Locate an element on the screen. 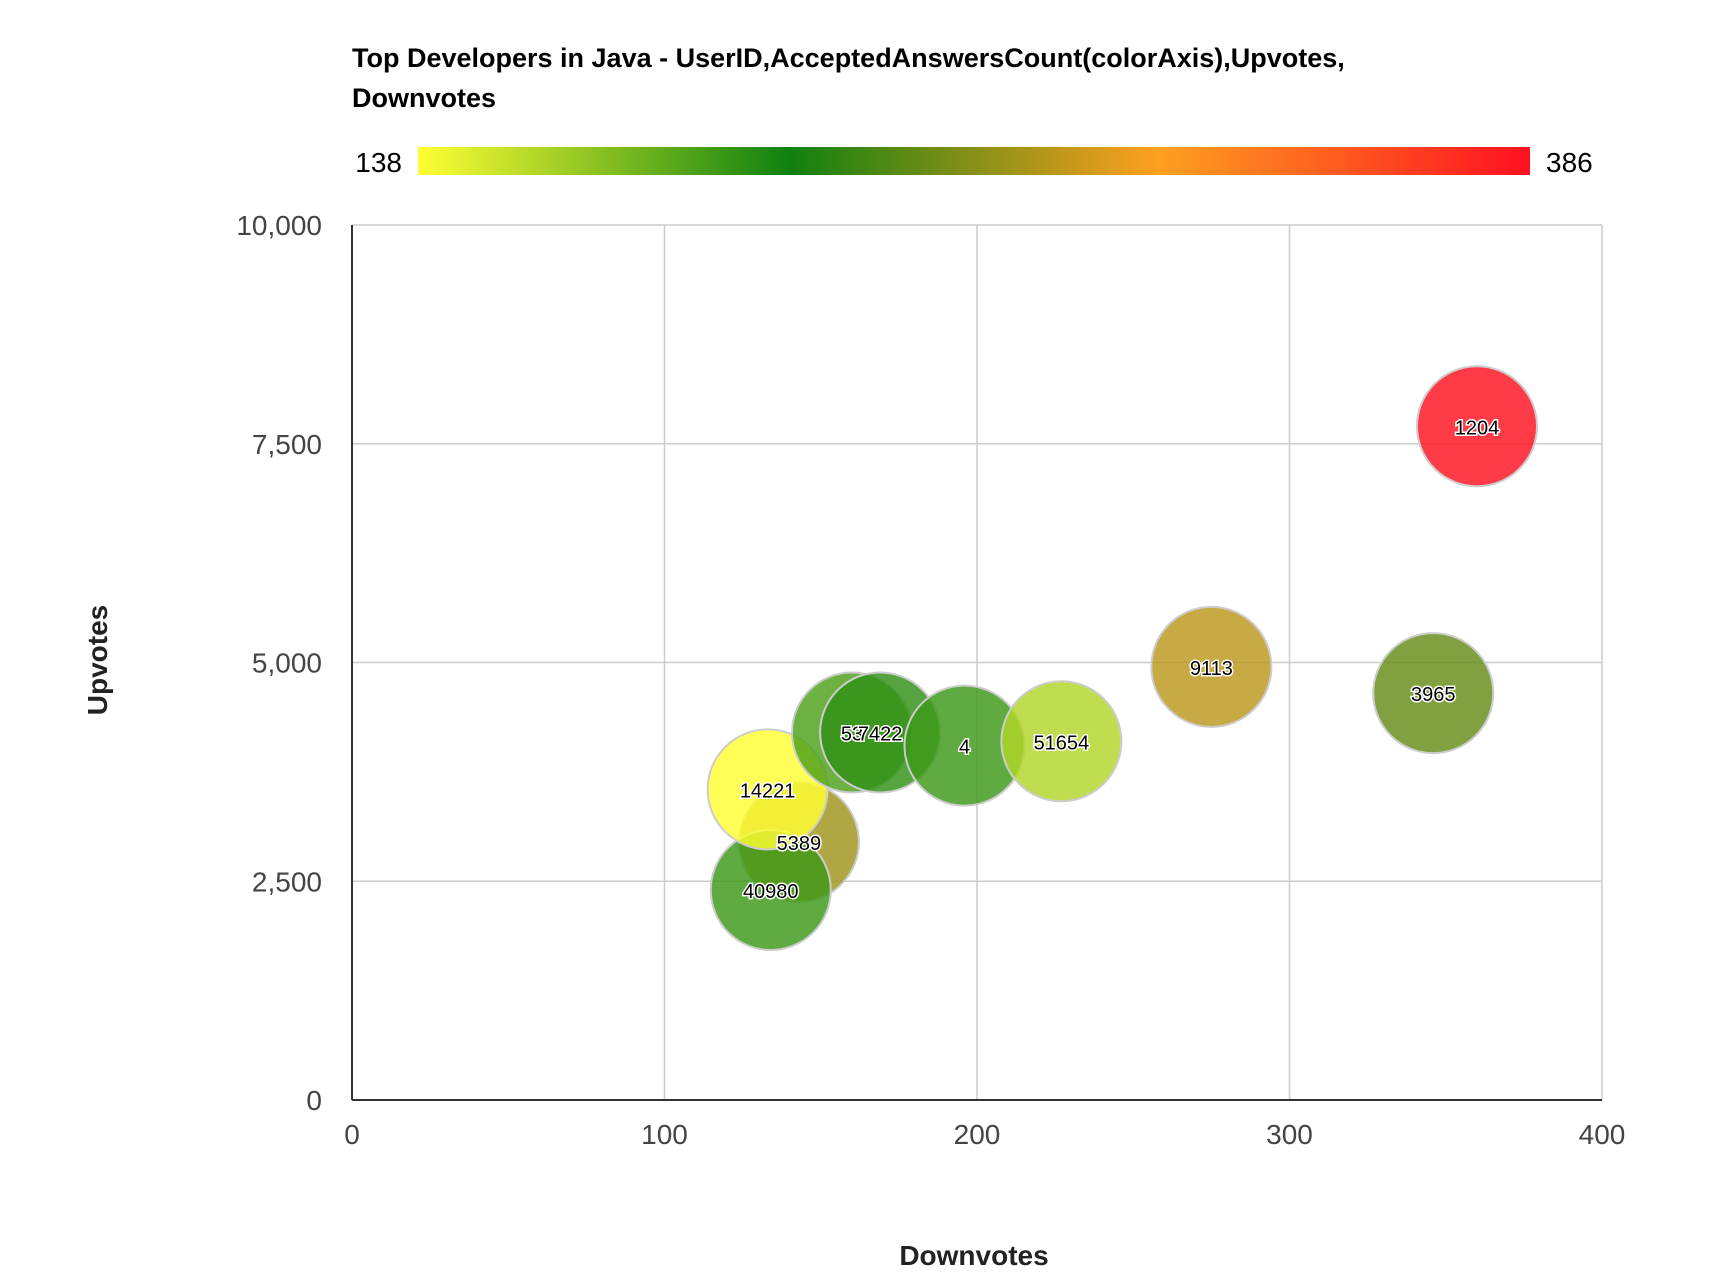  y-tick-label: 7,500 is located at coordinates (287, 444).